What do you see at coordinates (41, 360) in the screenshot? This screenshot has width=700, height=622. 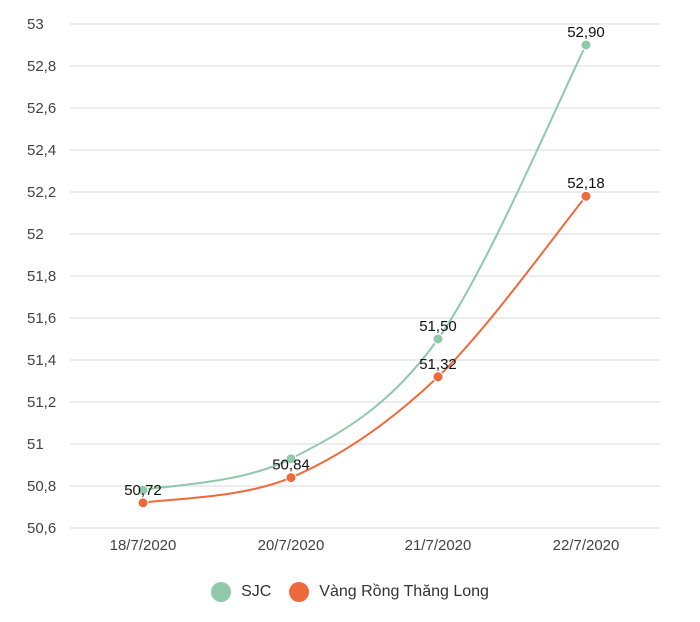 I see `y-tick-label: 51,4` at bounding box center [41, 360].